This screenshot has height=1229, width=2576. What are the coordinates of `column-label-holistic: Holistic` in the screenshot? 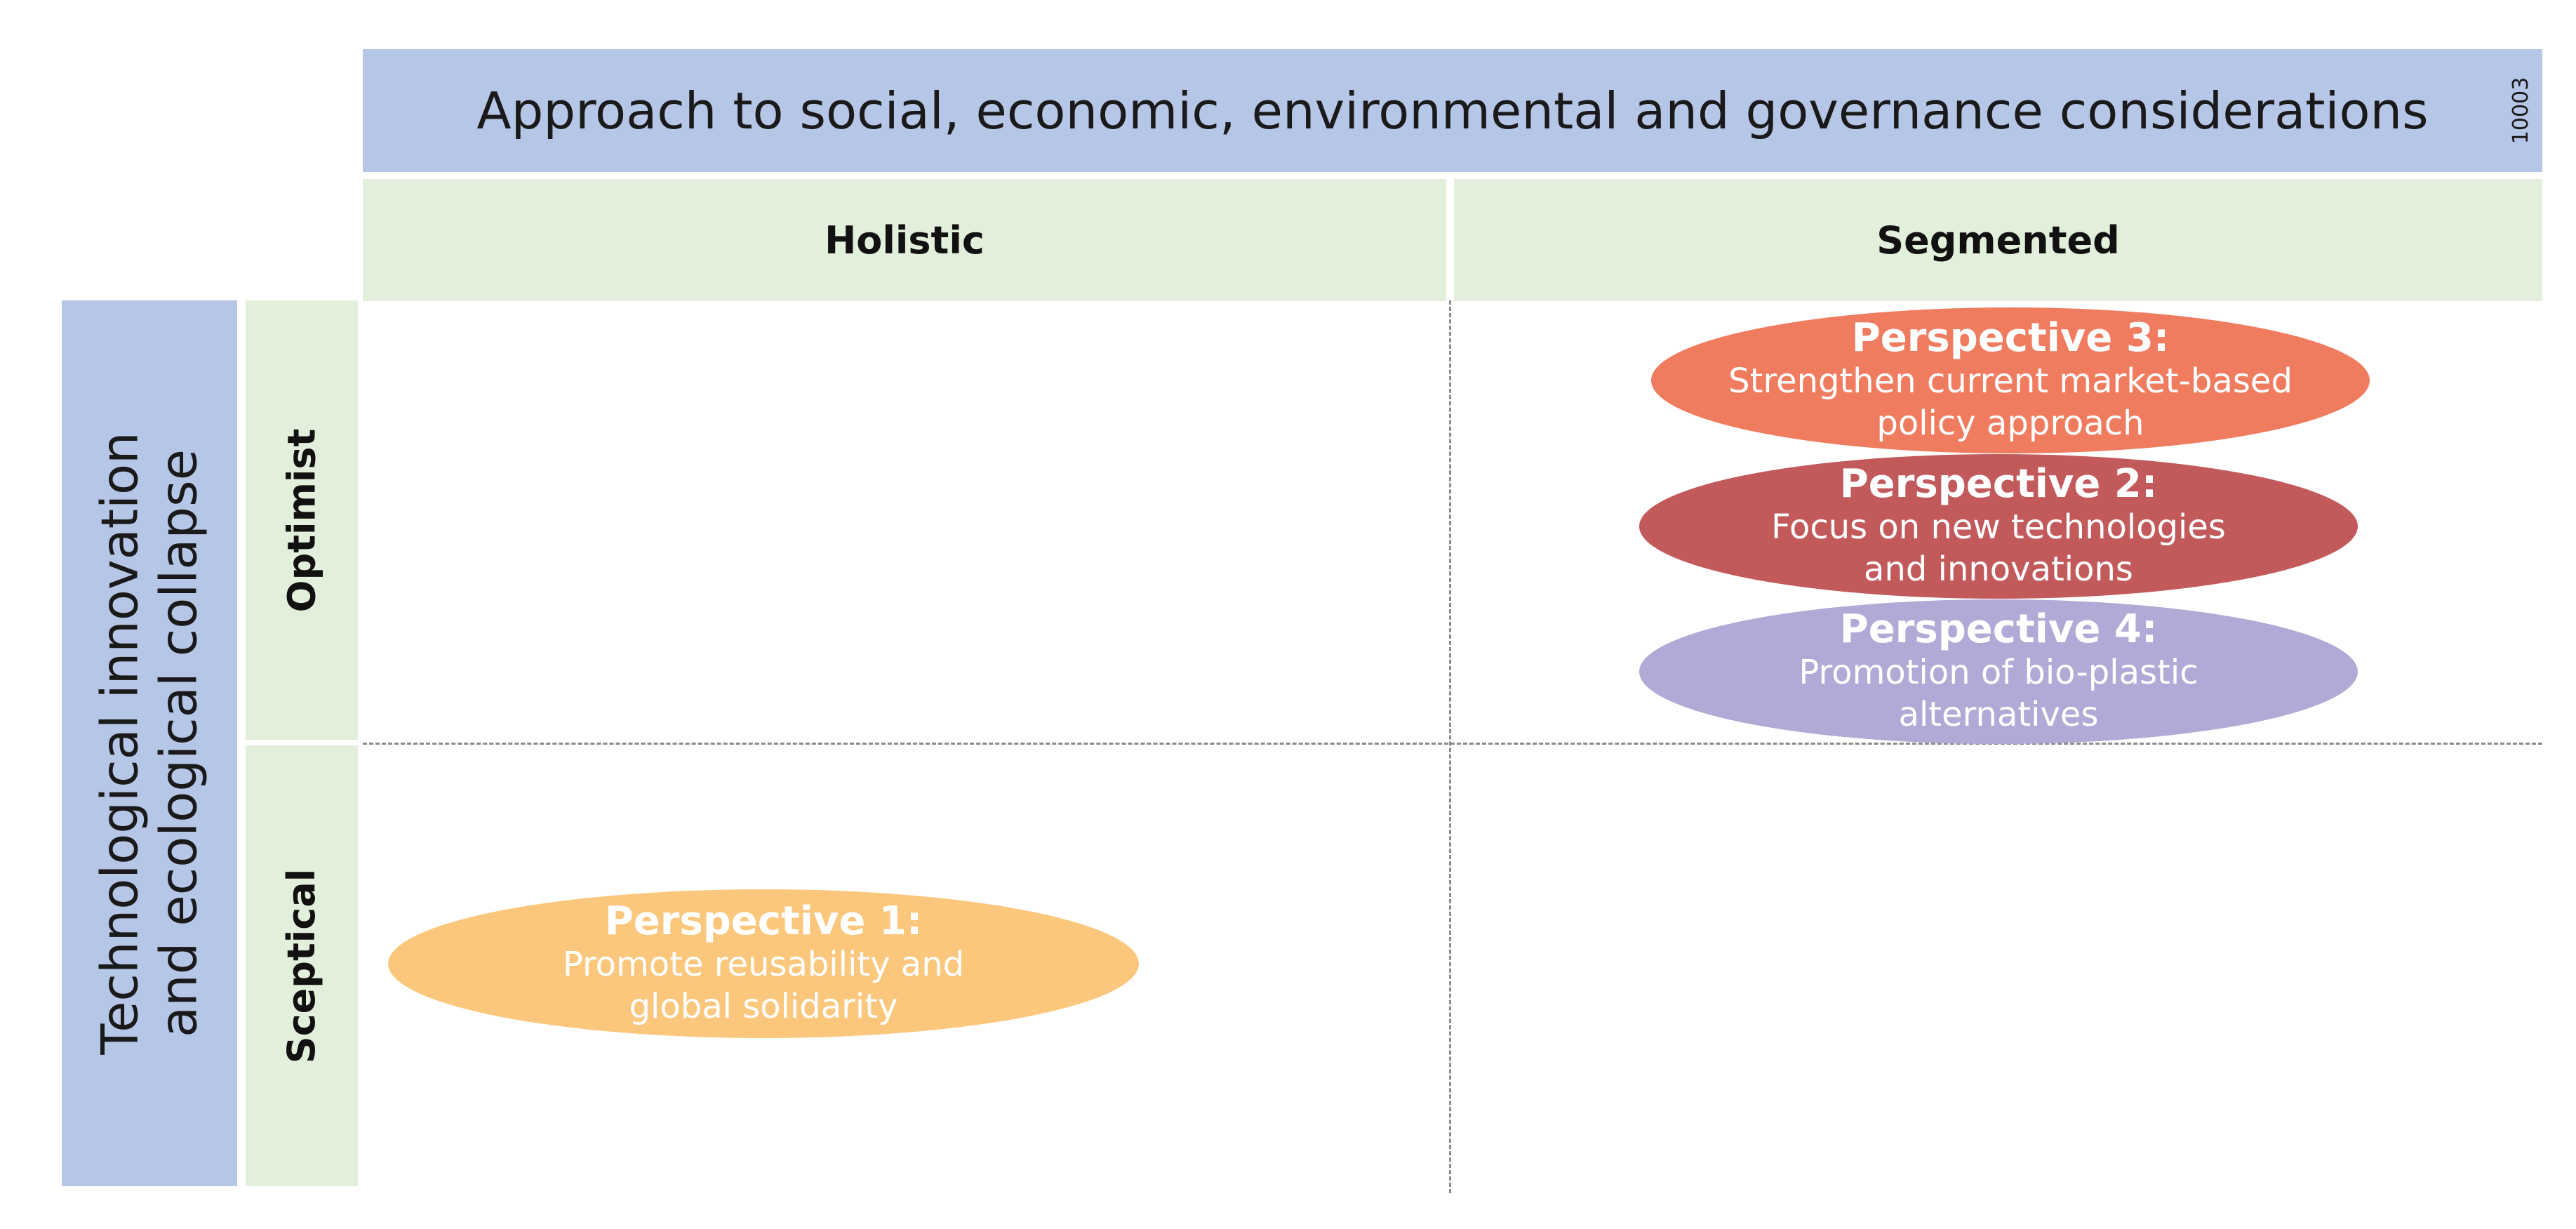 It's located at (905, 241).